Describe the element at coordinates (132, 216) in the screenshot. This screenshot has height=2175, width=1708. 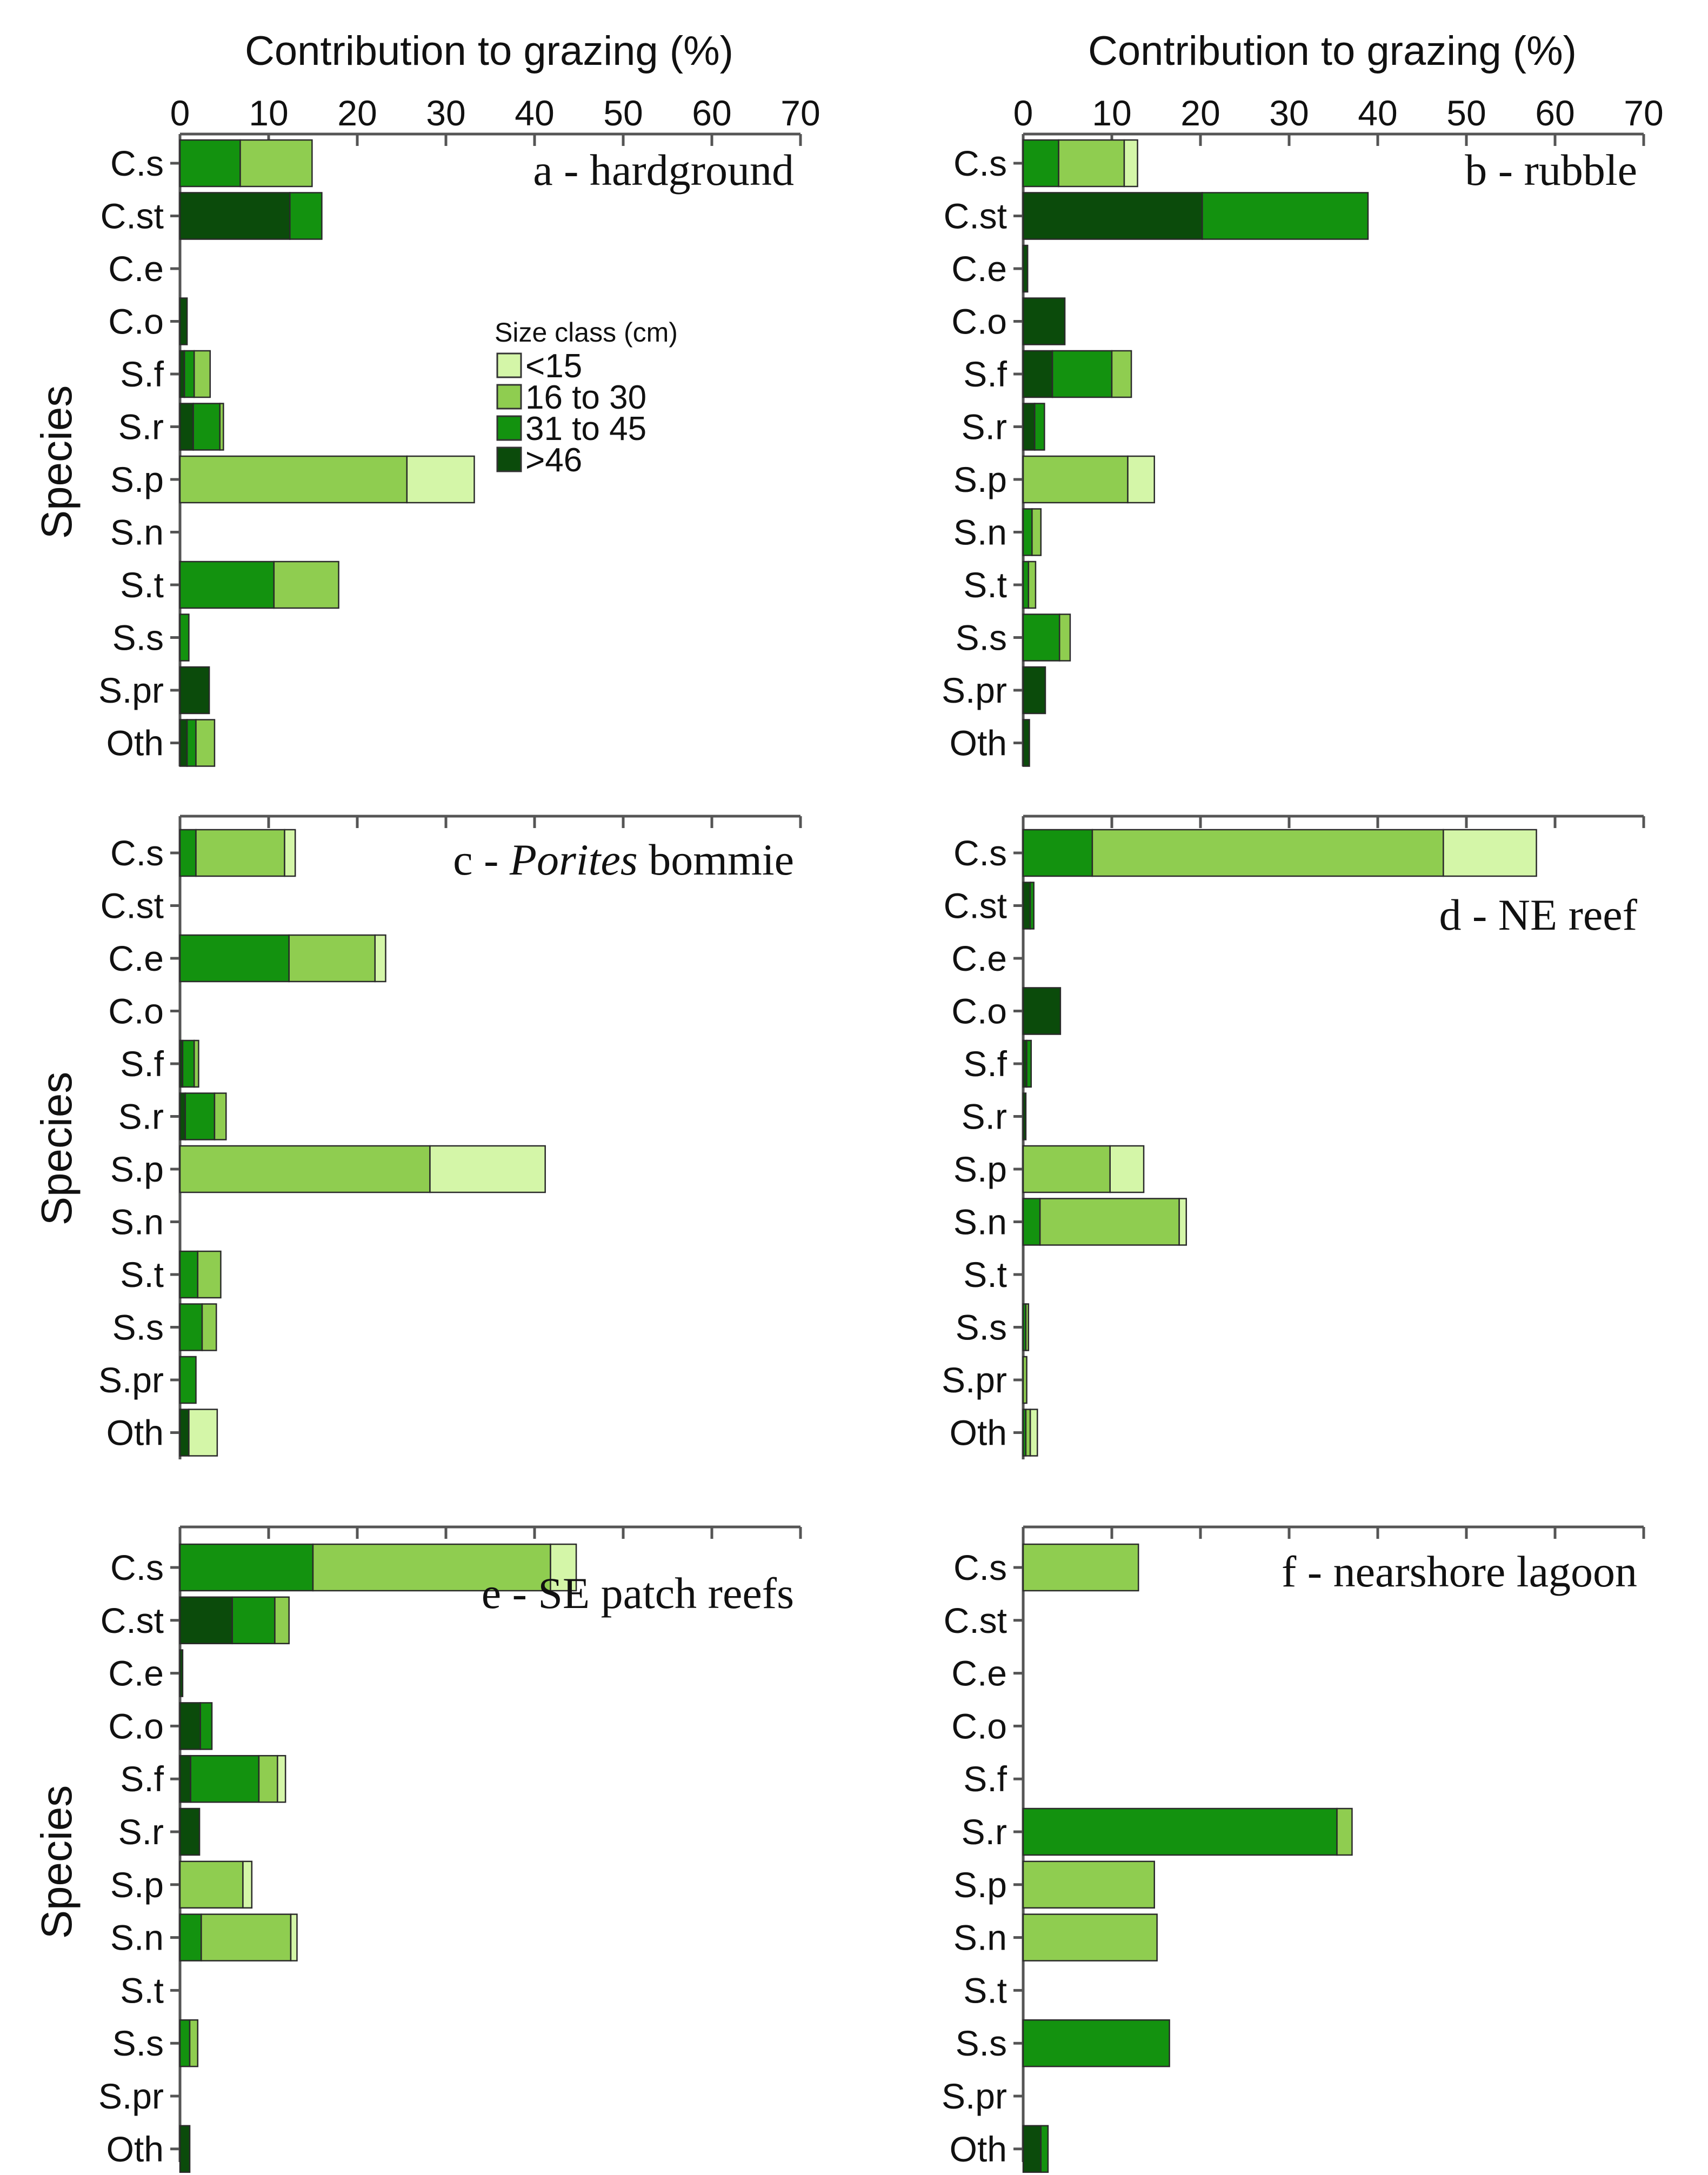
I see `category-label: C.st` at that location.